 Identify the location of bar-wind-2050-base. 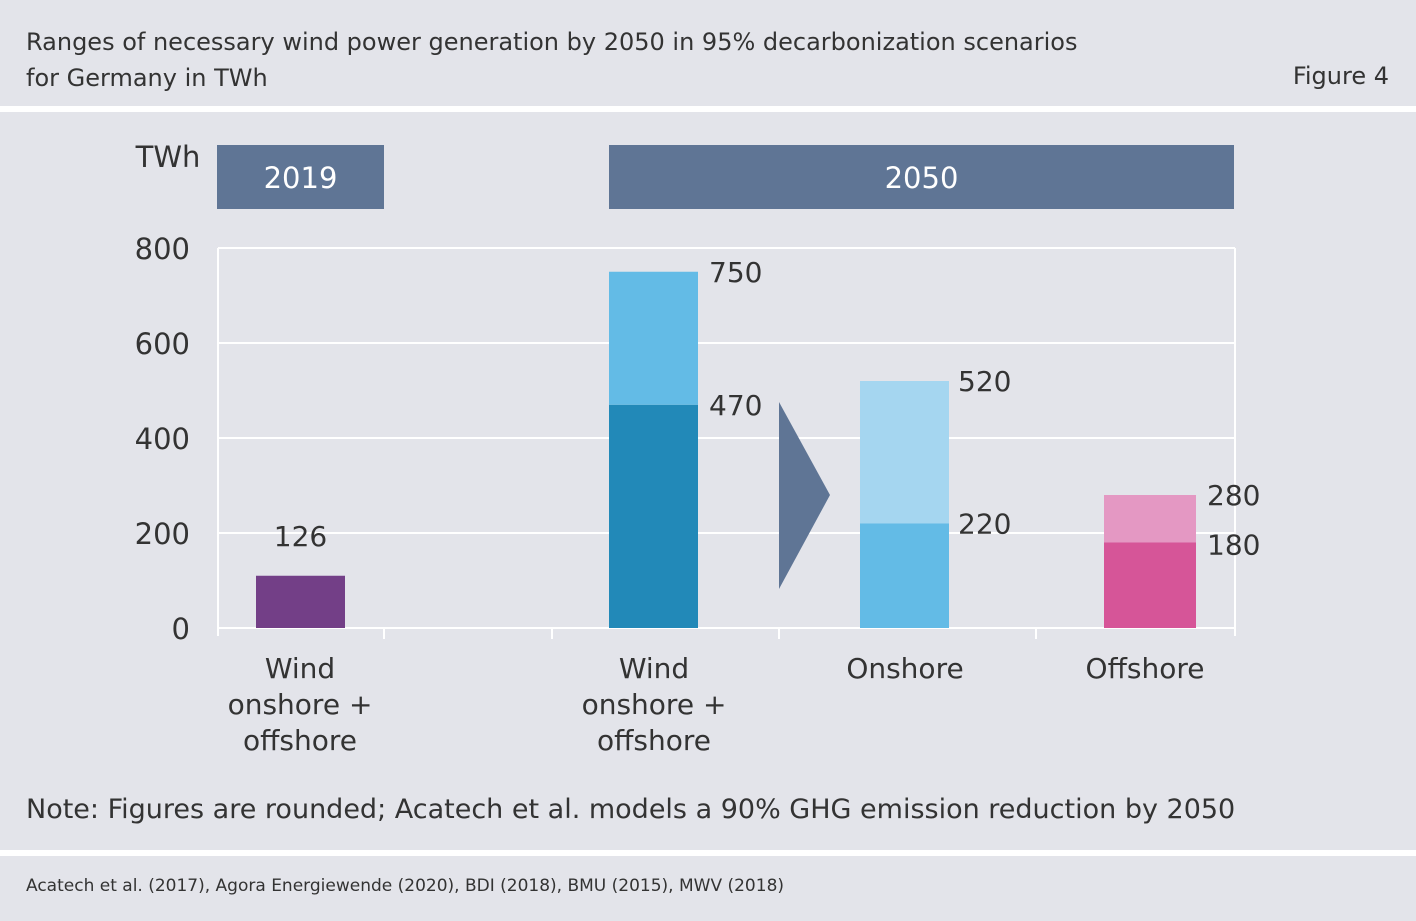
(653, 516).